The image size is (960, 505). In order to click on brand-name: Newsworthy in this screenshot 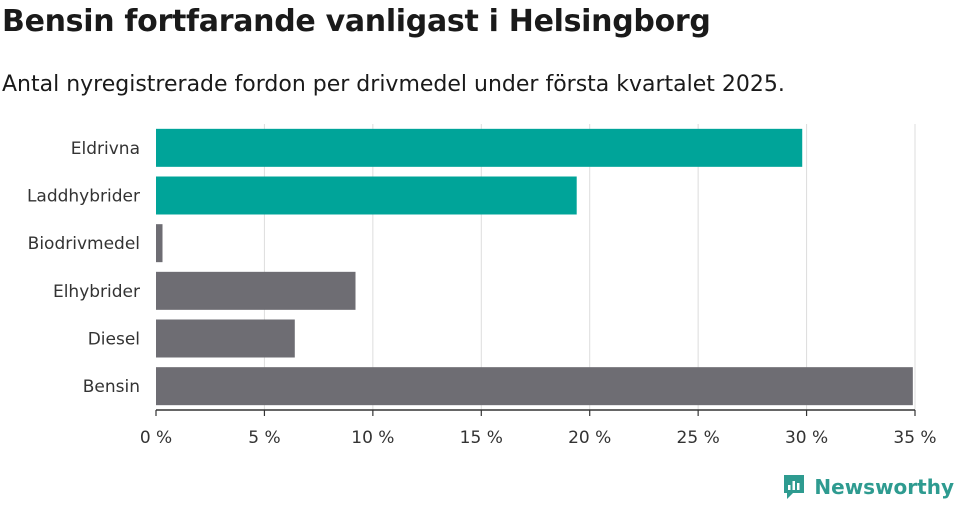, I will do `click(884, 487)`.